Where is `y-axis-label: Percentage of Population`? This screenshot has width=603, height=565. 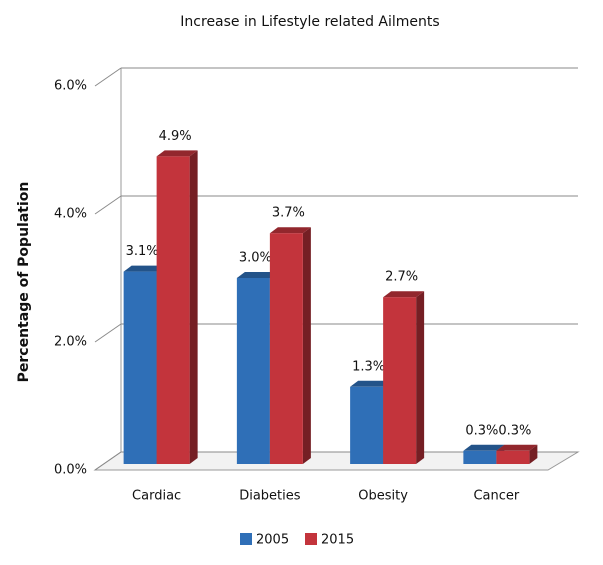
y-axis-label: Percentage of Population is located at coordinates (24, 282).